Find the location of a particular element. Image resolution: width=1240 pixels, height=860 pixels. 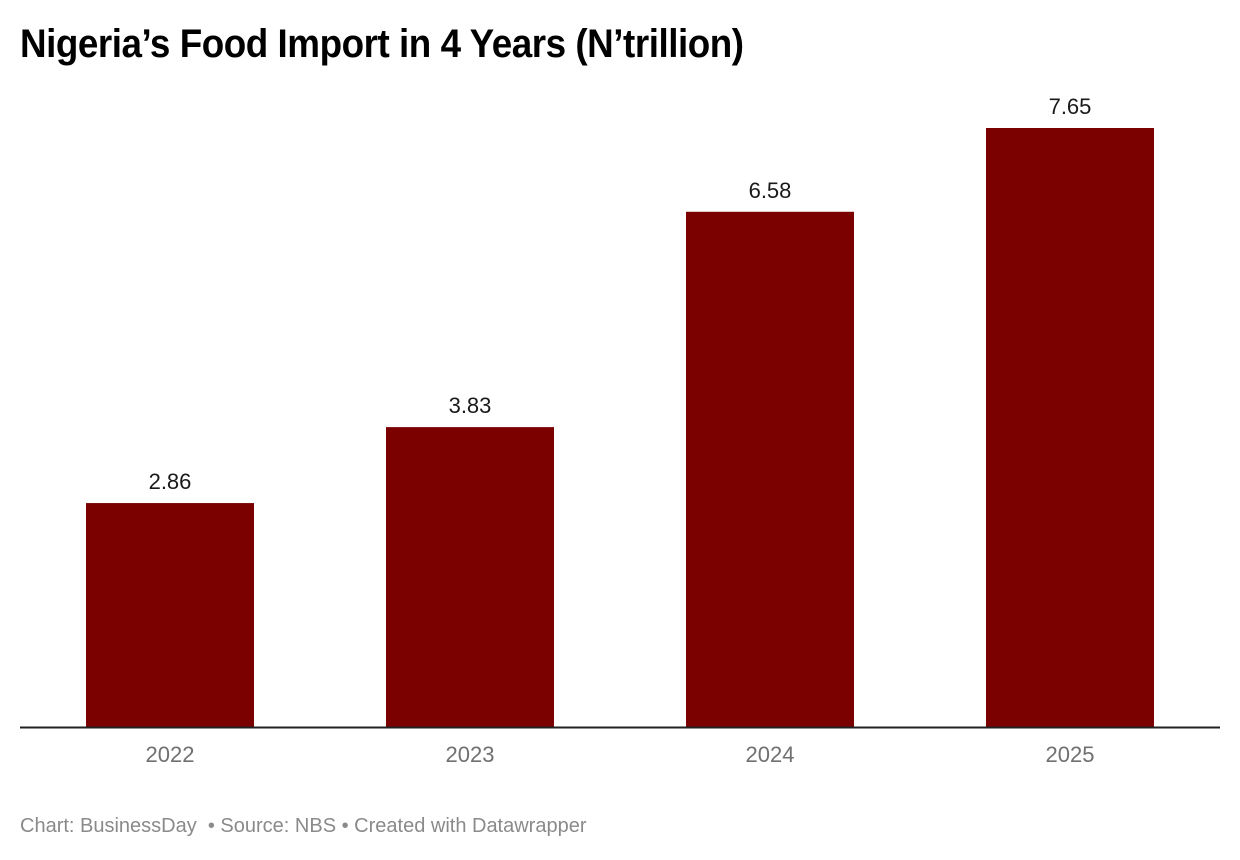

value-label-2022: 2.86 is located at coordinates (170, 481).